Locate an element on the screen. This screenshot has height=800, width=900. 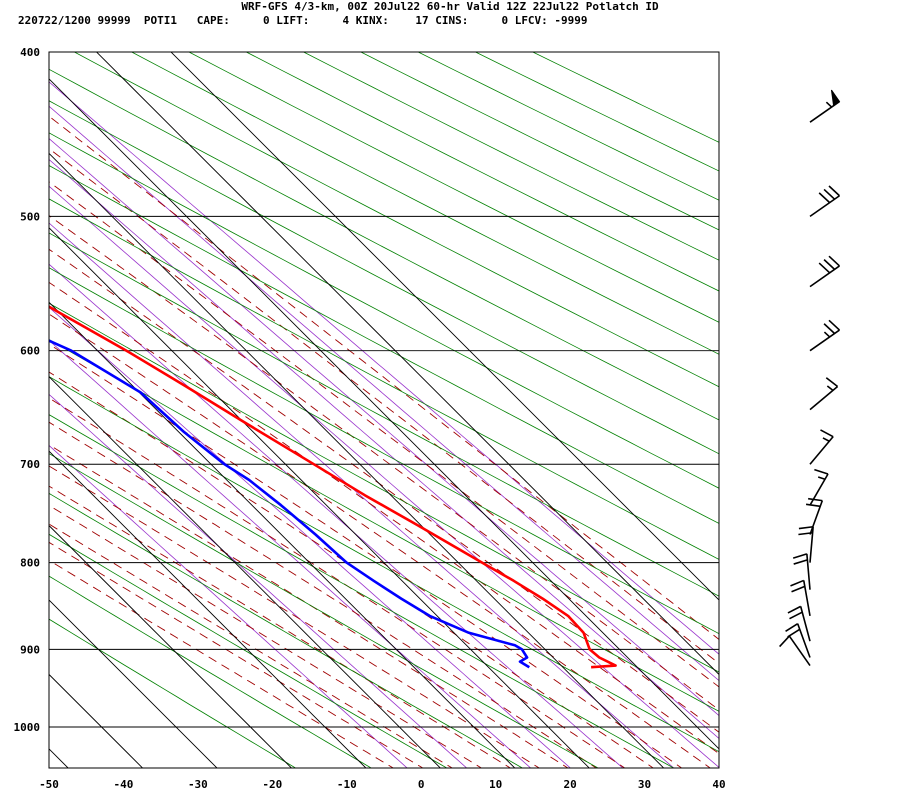
x-tick-label: 30 is located at coordinates (644, 784).